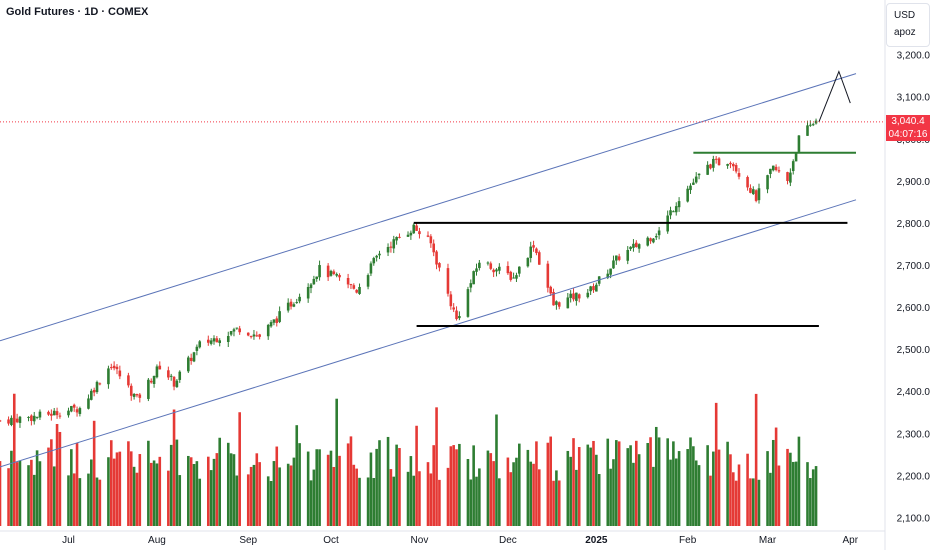  Describe the element at coordinates (905, 32) in the screenshot. I see `currency-sub-label: apoz` at that location.